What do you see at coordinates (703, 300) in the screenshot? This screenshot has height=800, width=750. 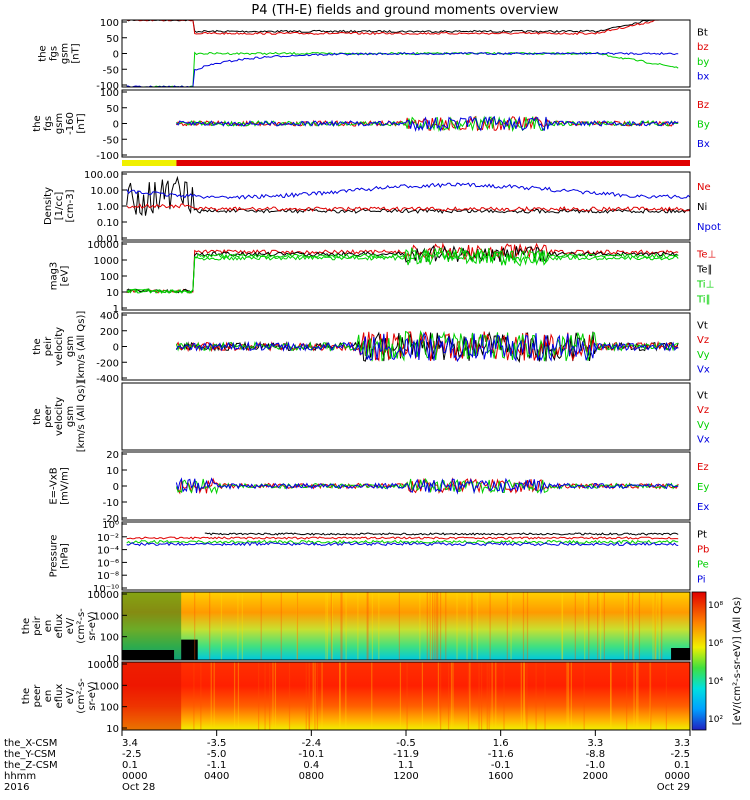 I see `legend-entry: Ti∥` at bounding box center [703, 300].